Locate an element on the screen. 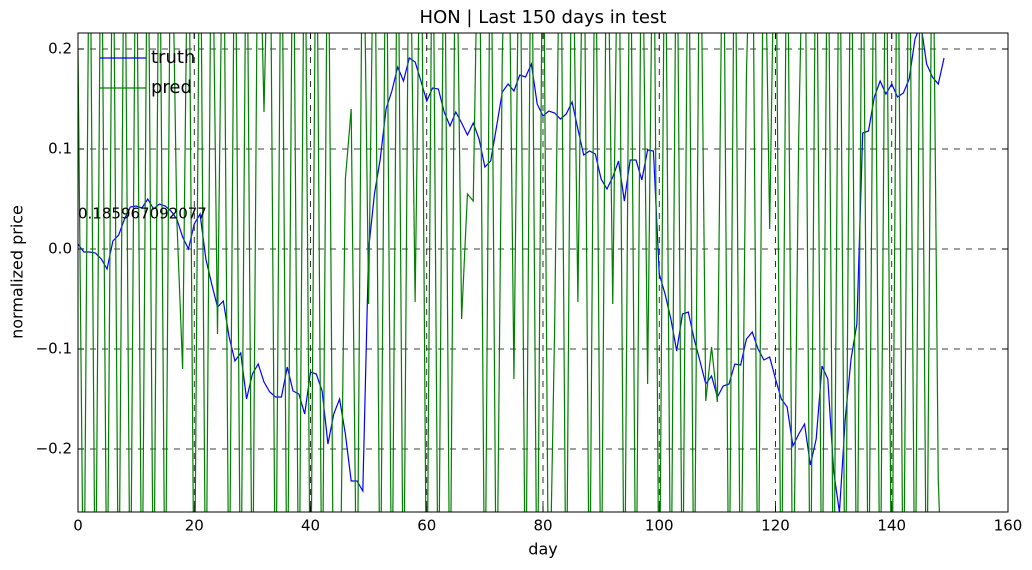 This screenshot has width=1032, height=570. x-tick-label: 140 is located at coordinates (891, 526).